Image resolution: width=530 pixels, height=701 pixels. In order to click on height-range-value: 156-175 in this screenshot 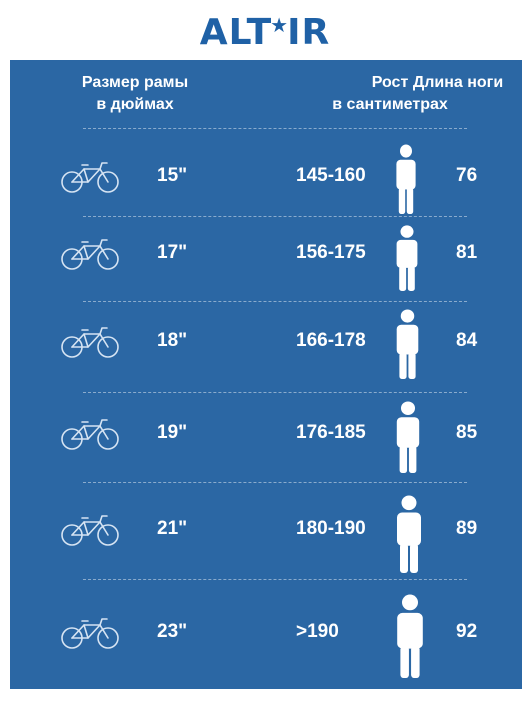, I will do `click(331, 252)`.